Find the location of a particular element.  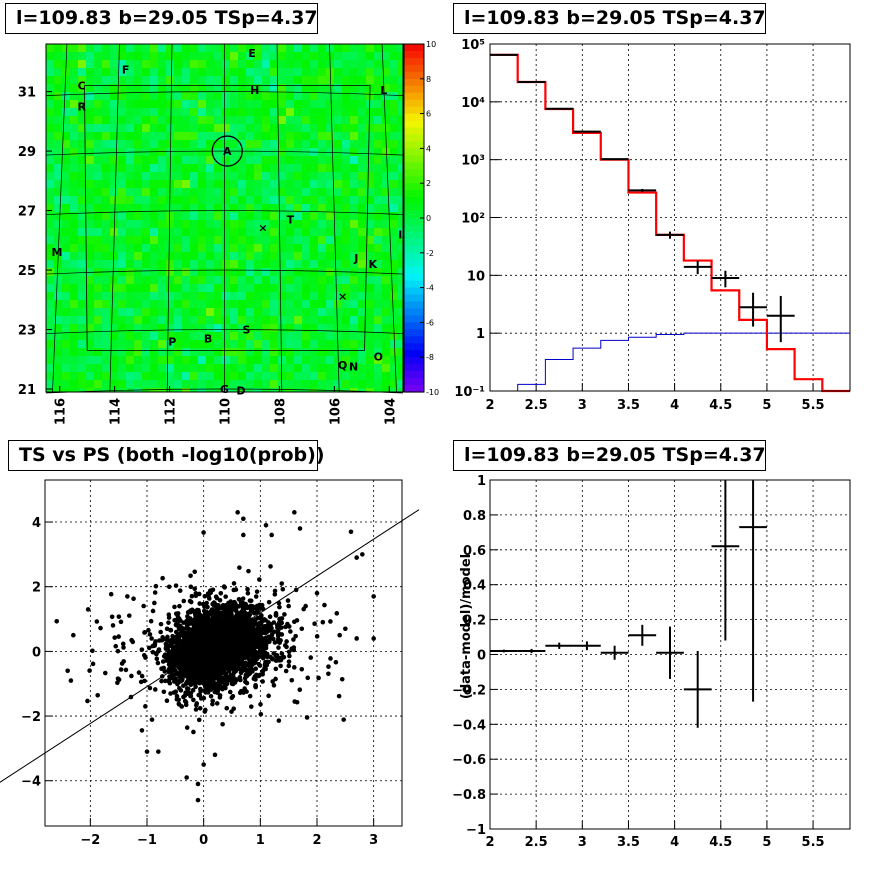

colorbar-segment is located at coordinates (414, 145).